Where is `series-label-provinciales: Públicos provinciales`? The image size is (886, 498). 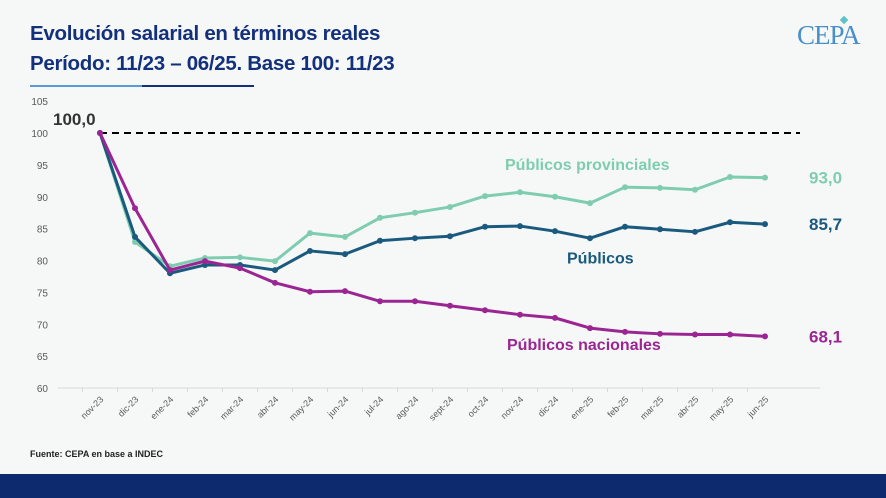
series-label-provinciales: Públicos provinciales is located at coordinates (587, 165).